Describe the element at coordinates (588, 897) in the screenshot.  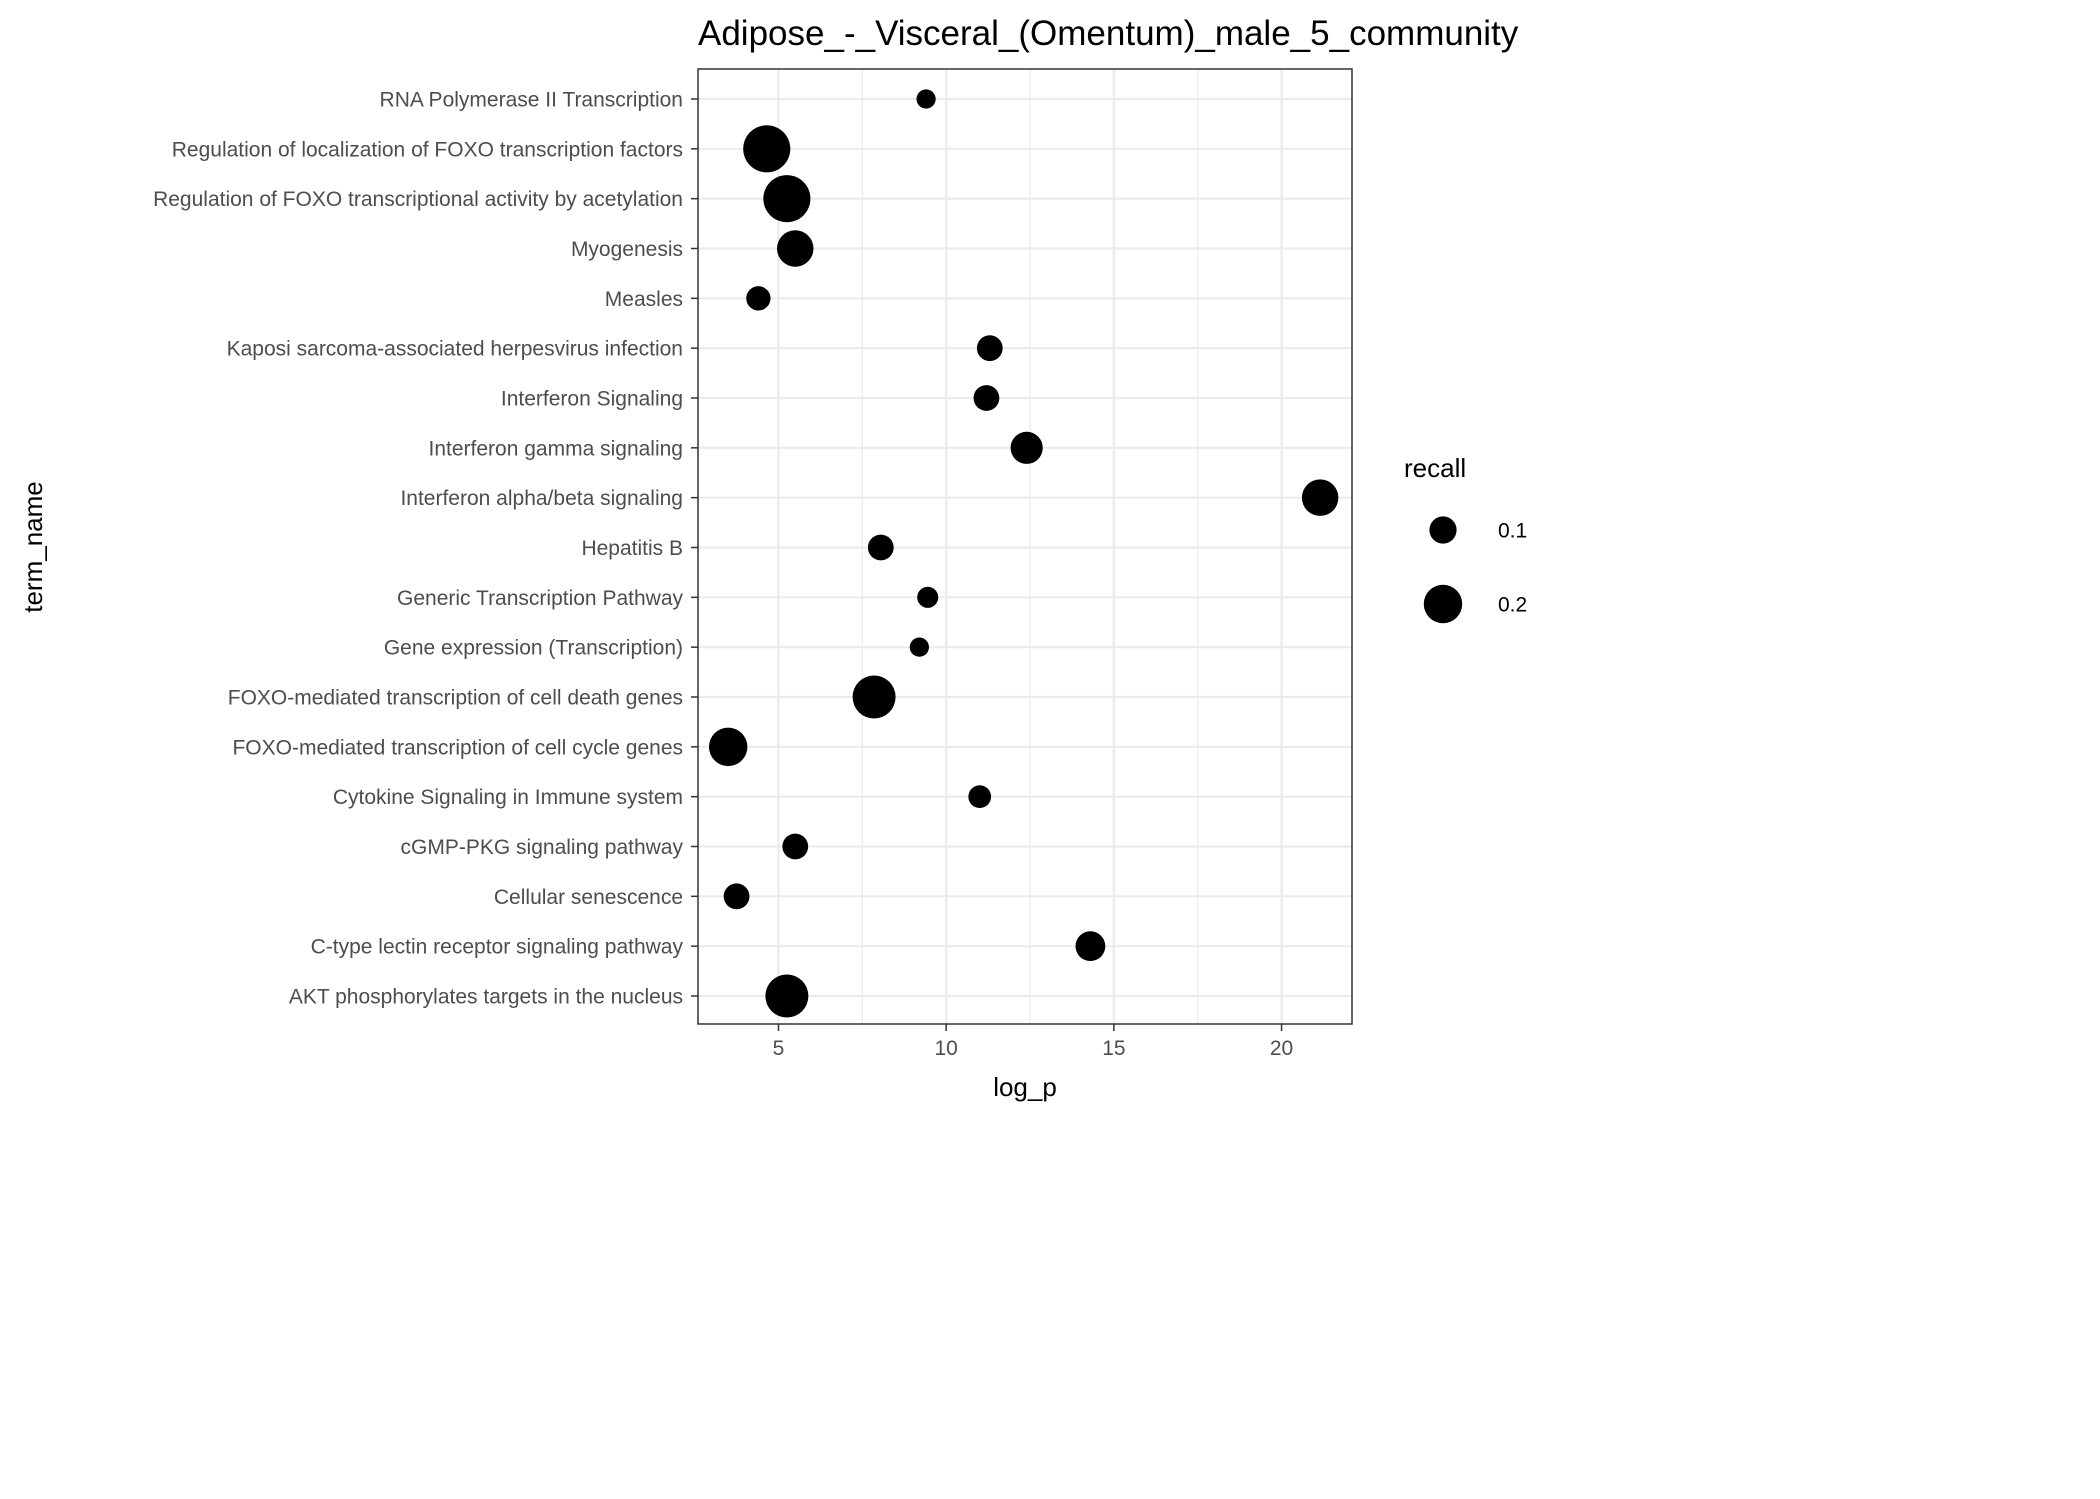
I see `y-tick-label: Cellular senescence` at that location.